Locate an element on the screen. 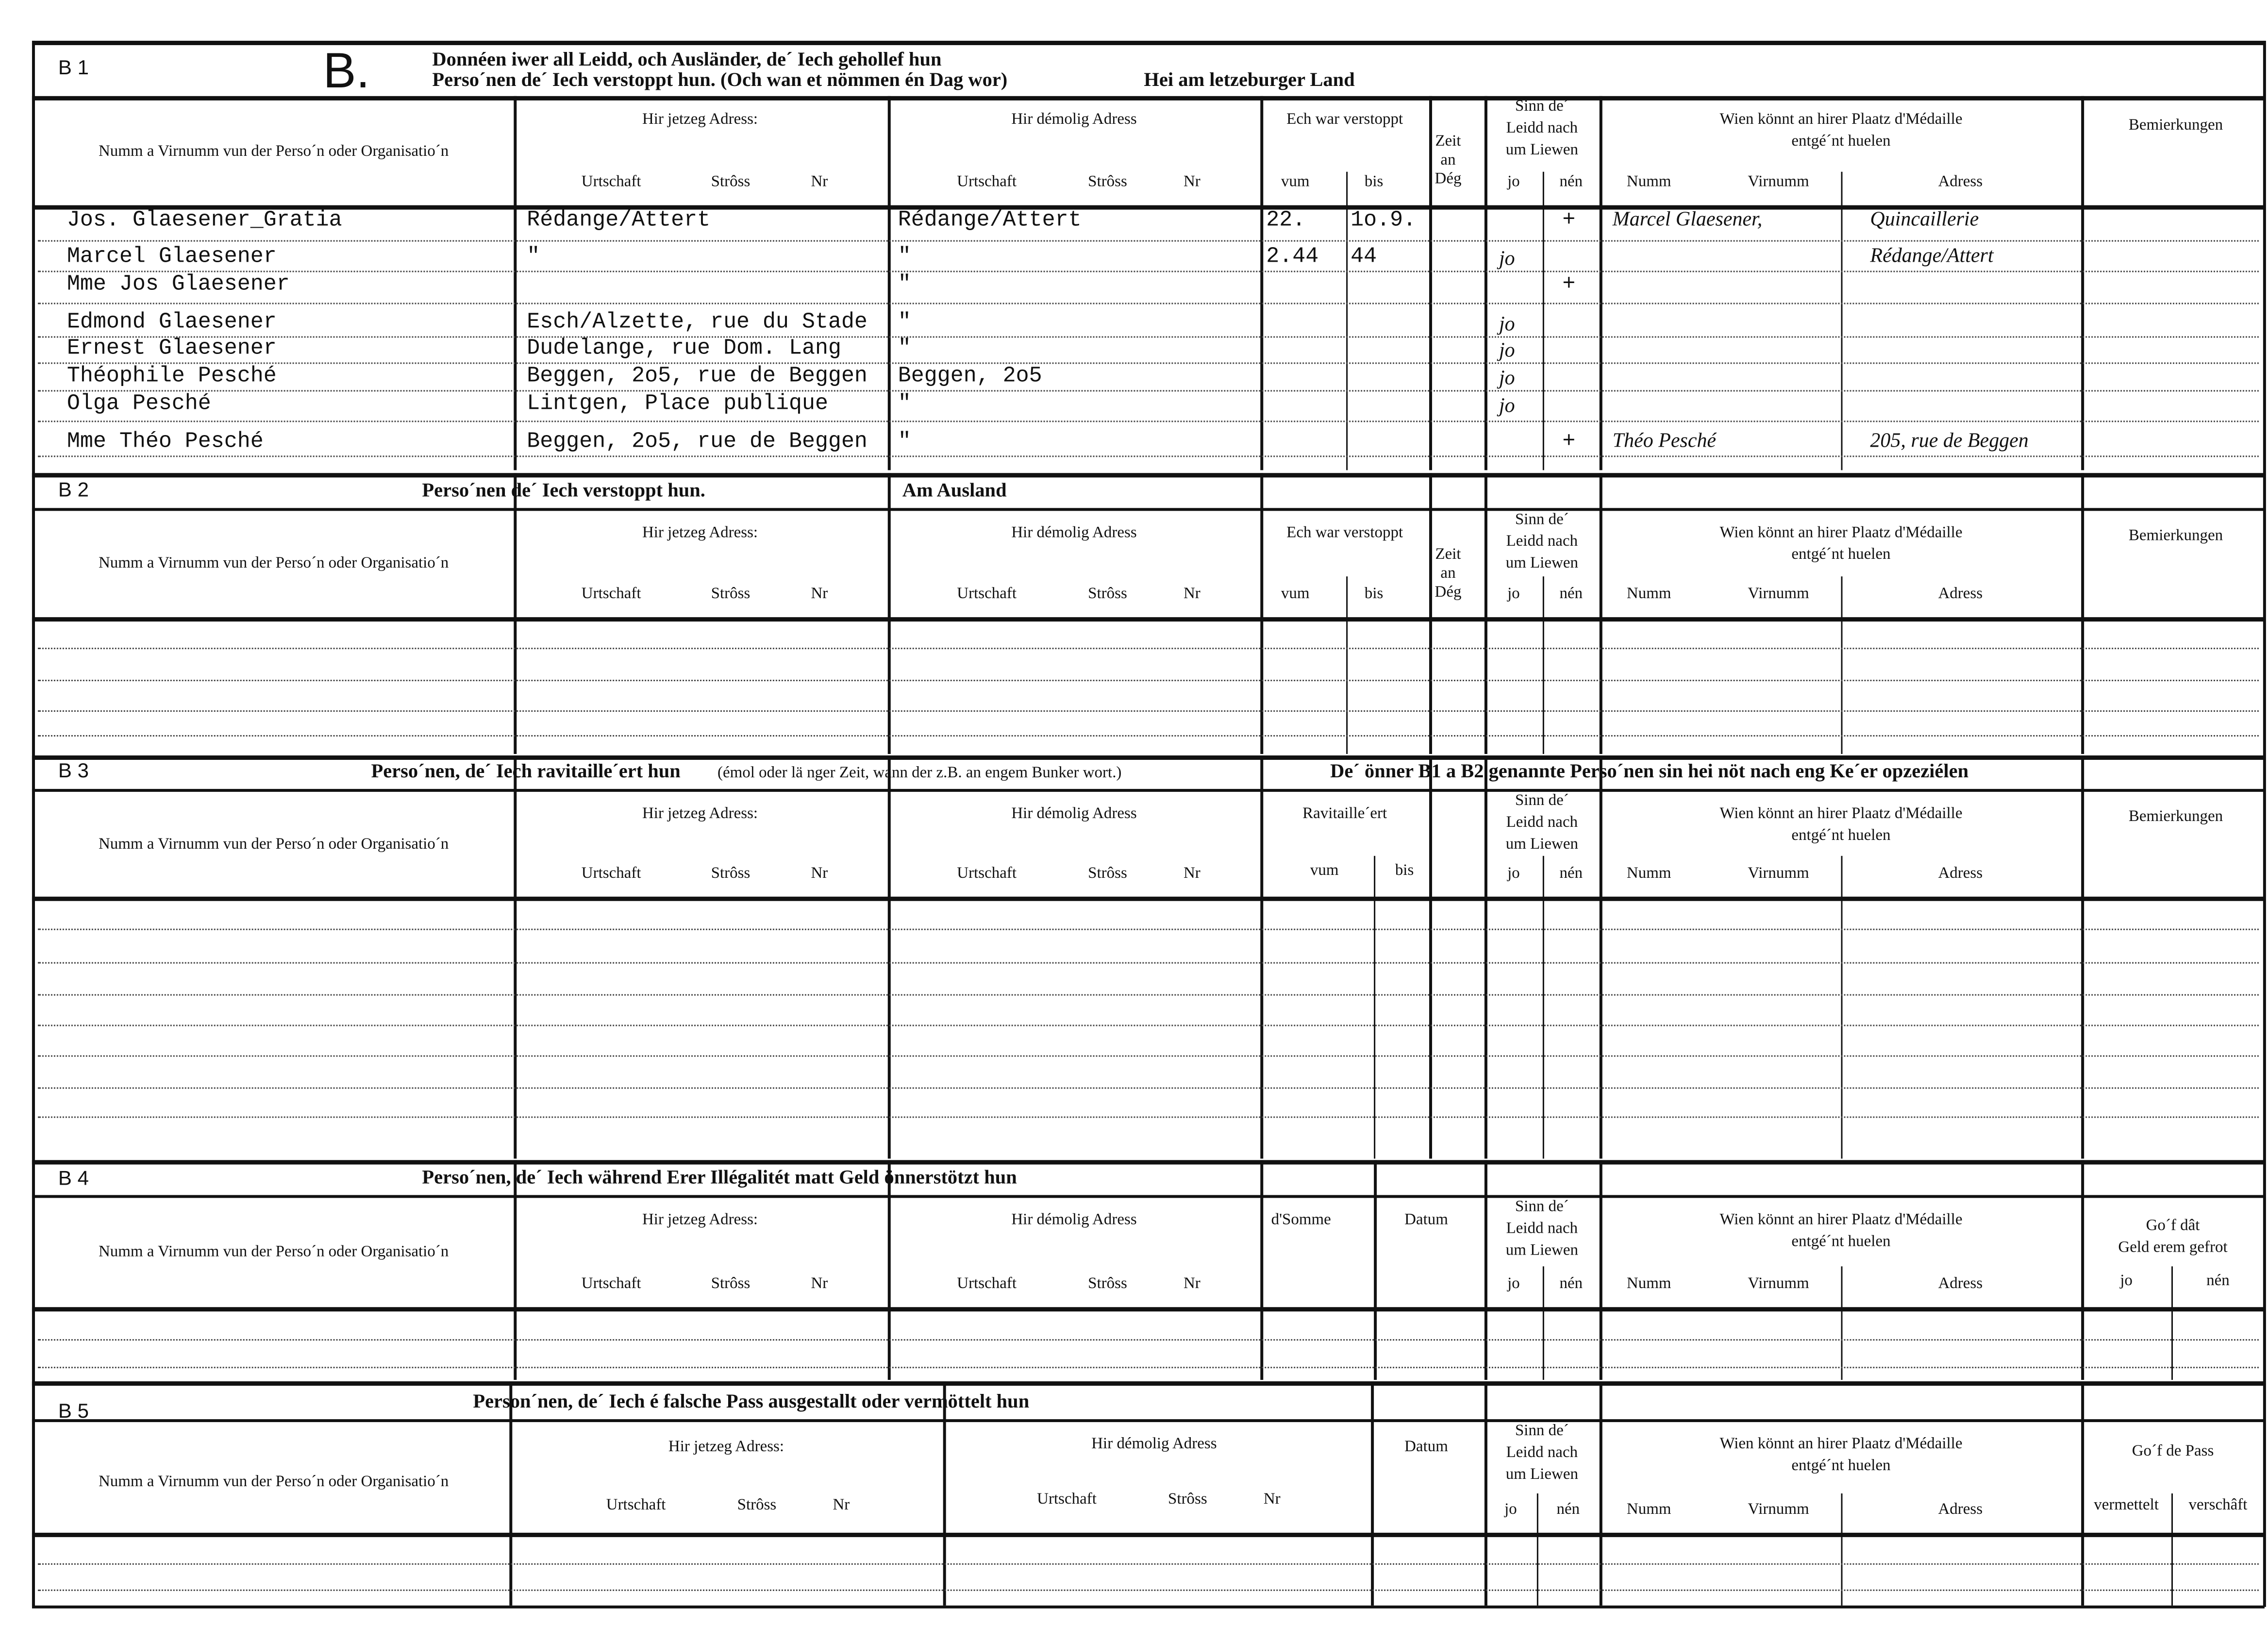  former-address: Rédange/Attert is located at coordinates (990, 220).